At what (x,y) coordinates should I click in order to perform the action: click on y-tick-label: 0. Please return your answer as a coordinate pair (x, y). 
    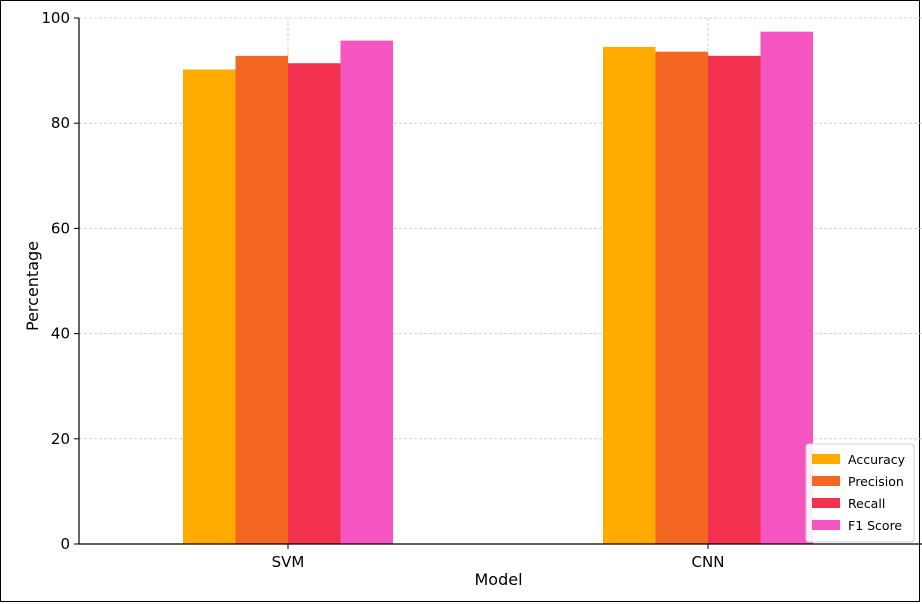
    Looking at the image, I should click on (65, 544).